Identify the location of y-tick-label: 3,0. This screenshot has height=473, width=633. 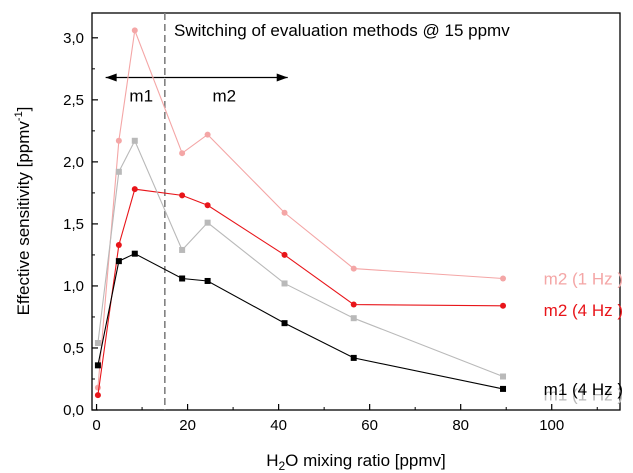
(73, 38).